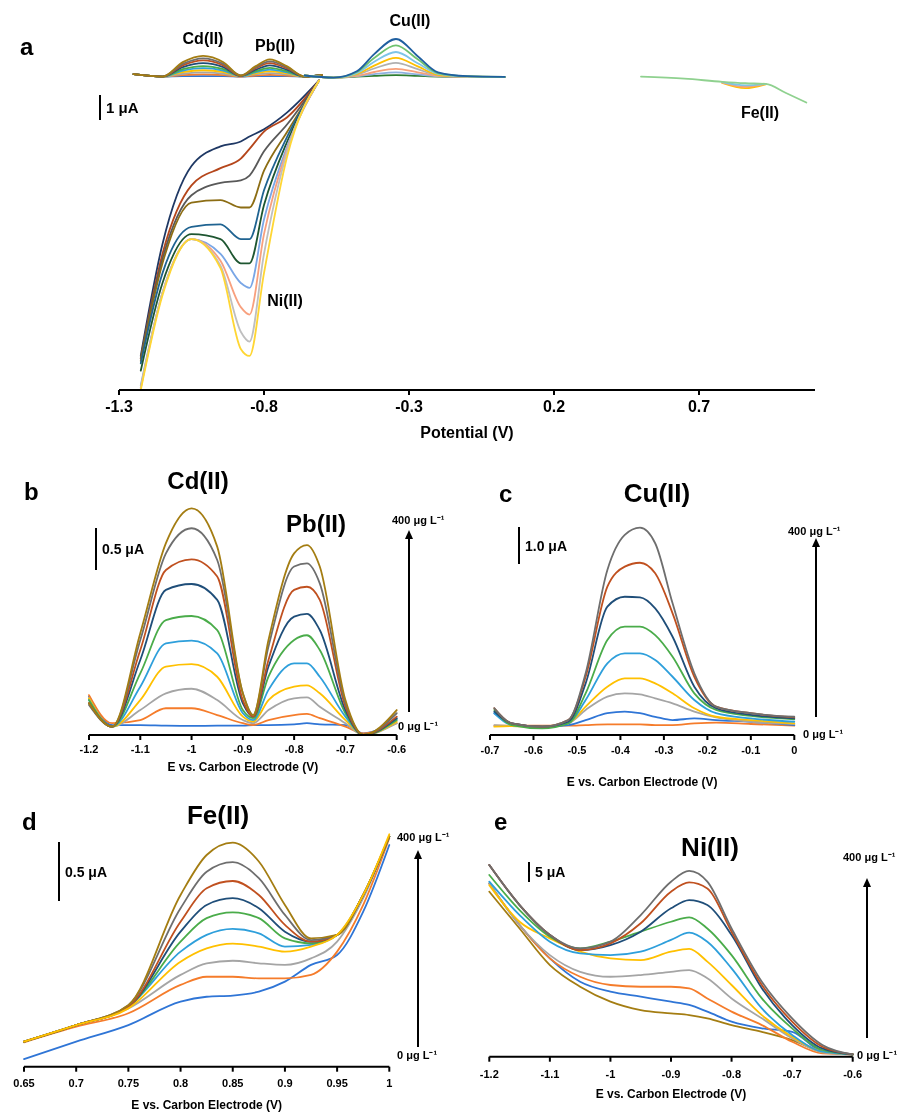  Describe the element at coordinates (467, 432) in the screenshot. I see `x-axis-title: Potential (V)` at that location.